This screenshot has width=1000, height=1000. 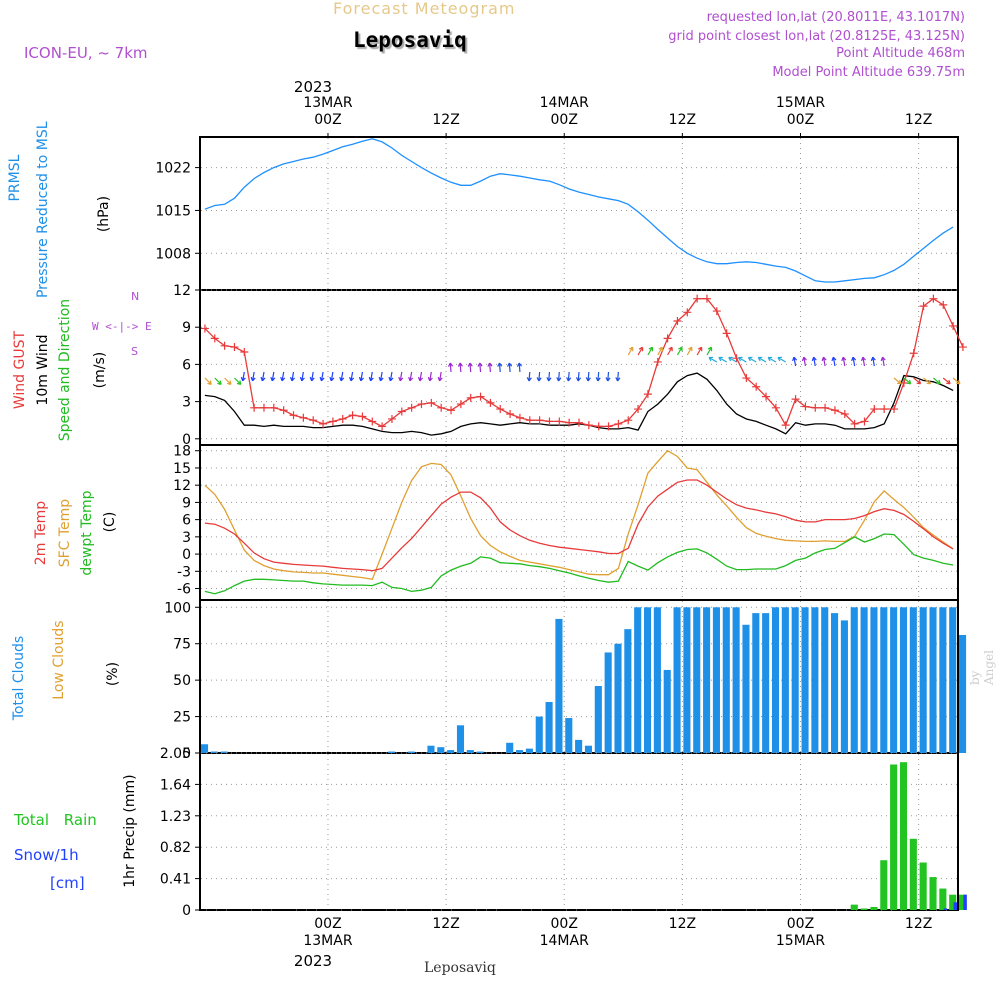 I want to click on y-tick-label: 0, so click(x=186, y=754).